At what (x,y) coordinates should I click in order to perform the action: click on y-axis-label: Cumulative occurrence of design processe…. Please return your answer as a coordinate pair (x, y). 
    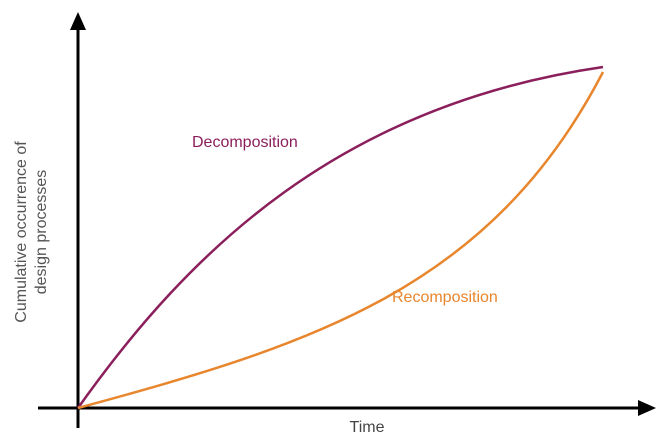
    Looking at the image, I should click on (31, 232).